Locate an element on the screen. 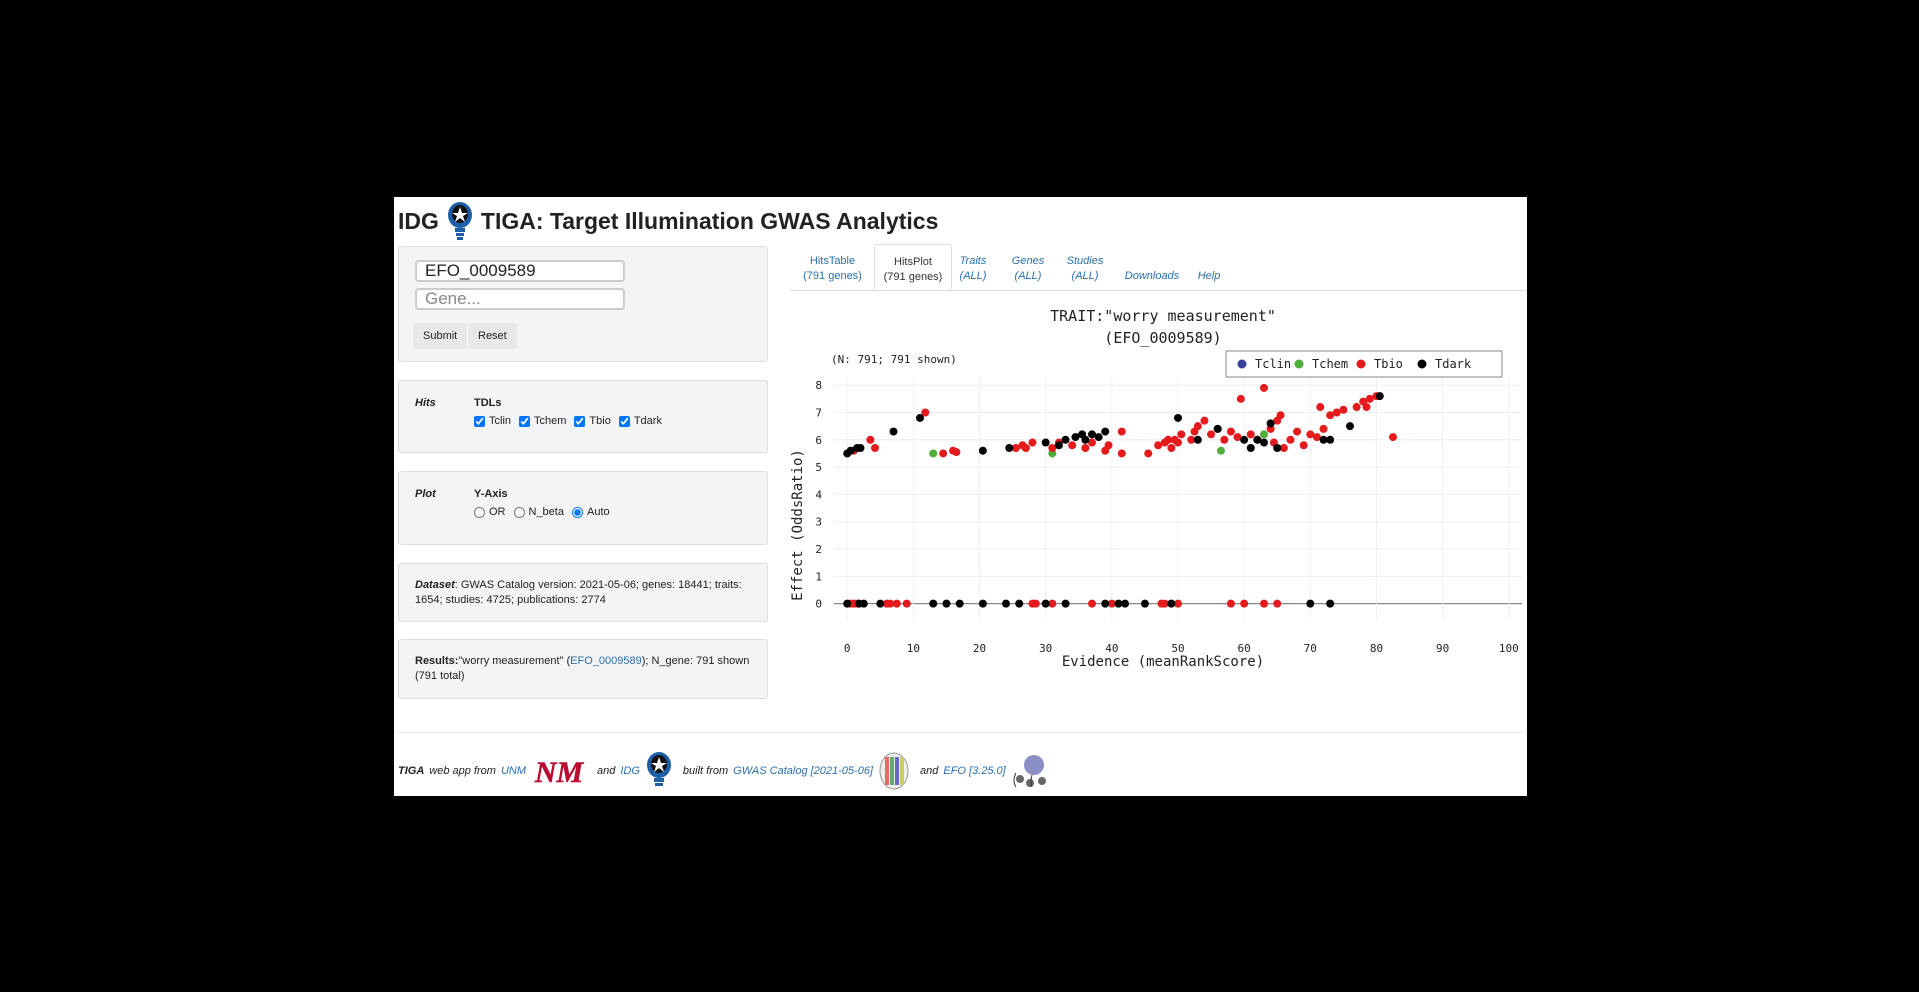 The image size is (1919, 992). auto-radio is located at coordinates (577, 512).